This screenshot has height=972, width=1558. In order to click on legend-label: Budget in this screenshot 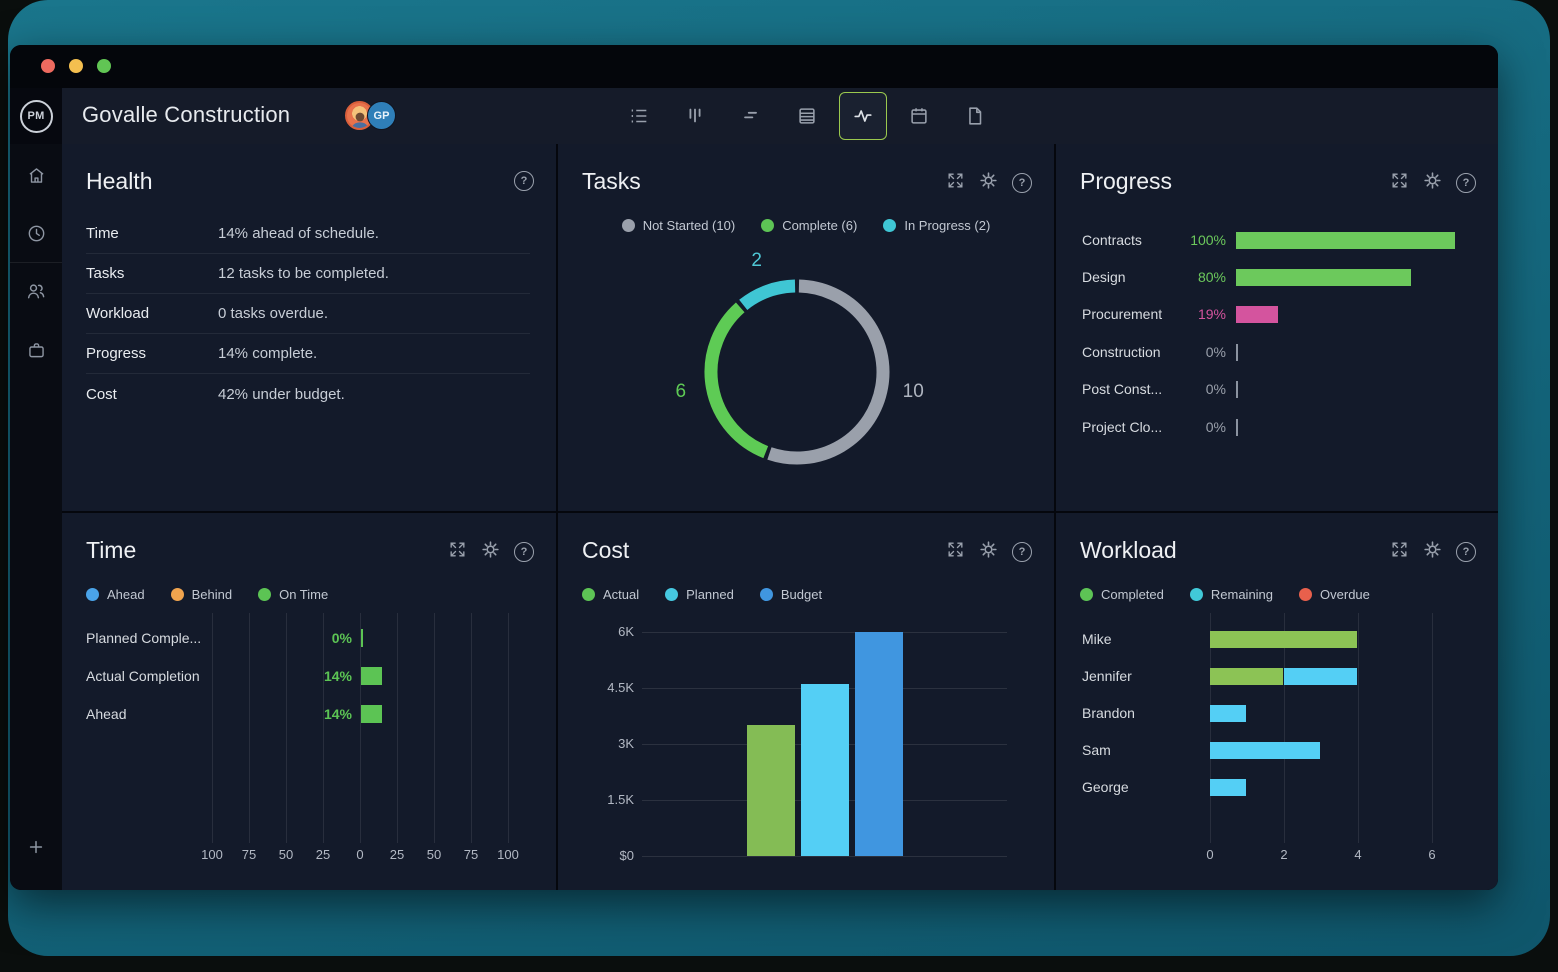, I will do `click(801, 594)`.